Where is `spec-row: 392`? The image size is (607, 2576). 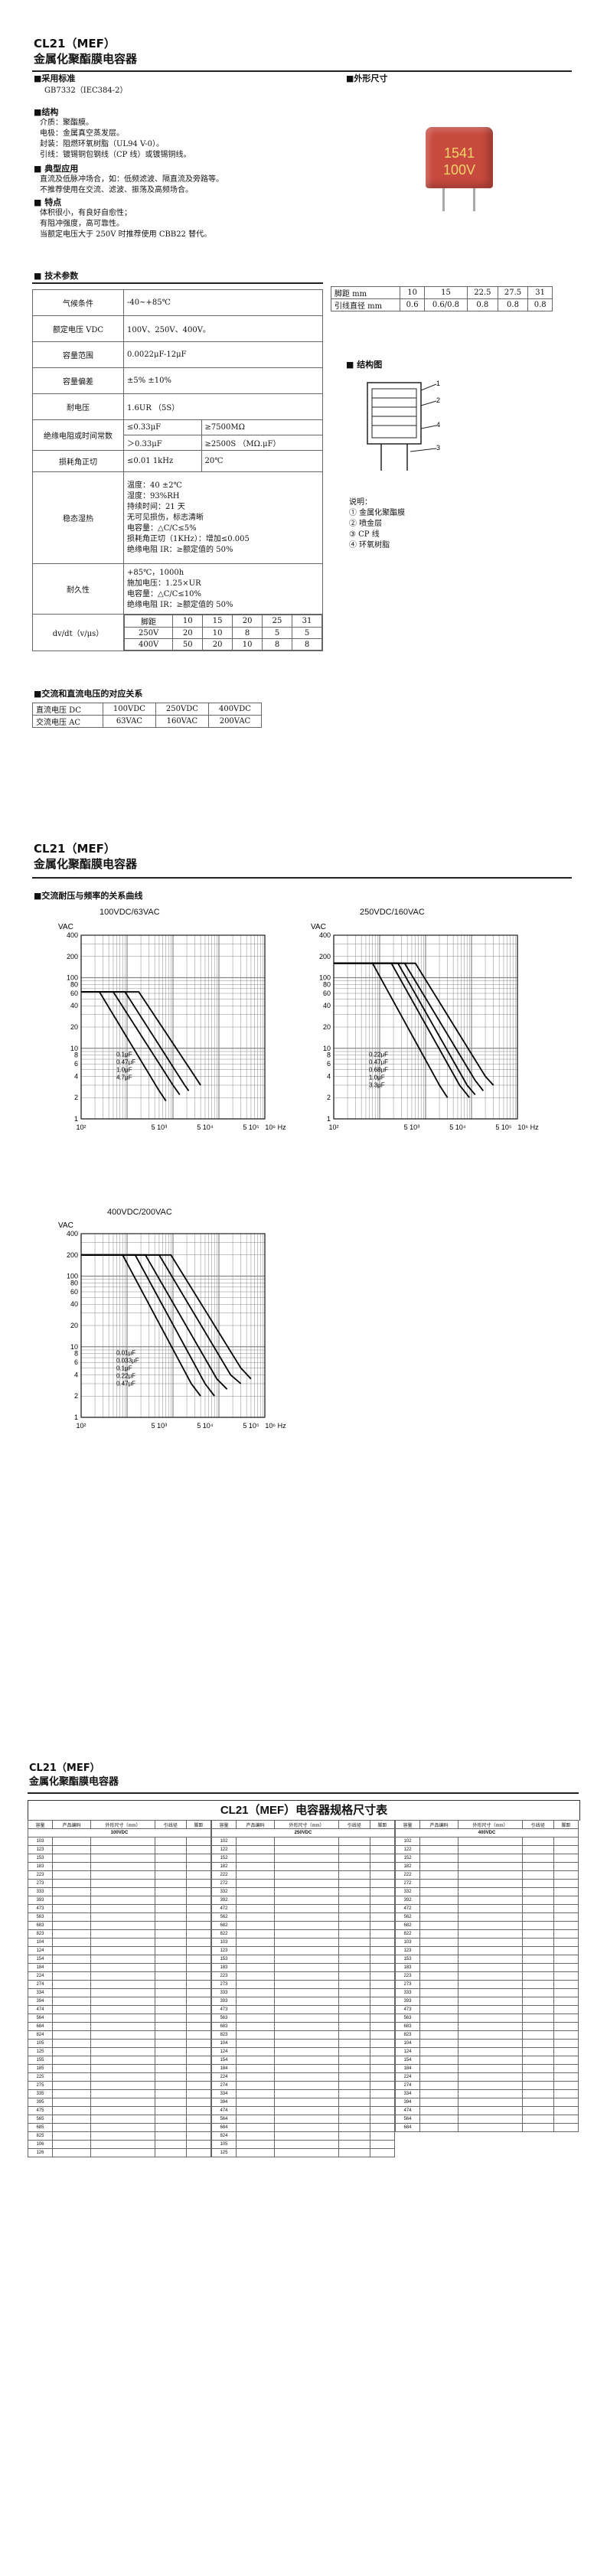
spec-row: 392 is located at coordinates (303, 1900).